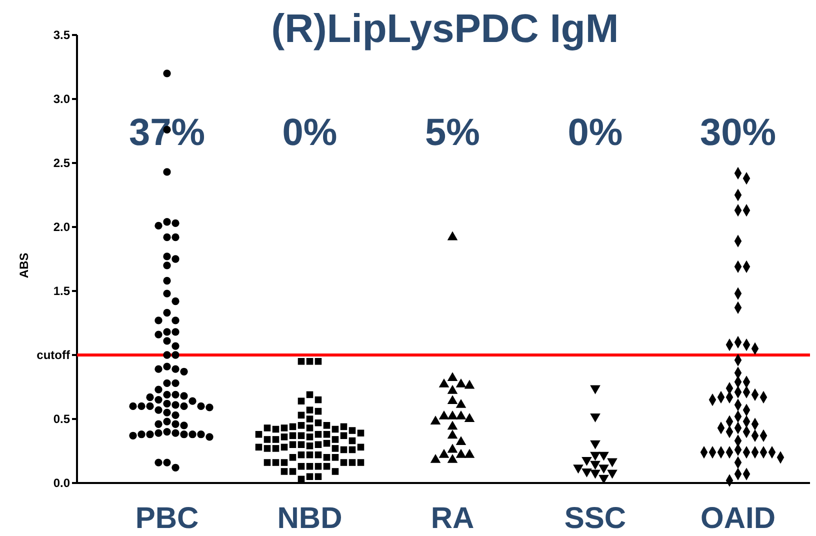 The height and width of the screenshot is (536, 816). Describe the element at coordinates (61, 163) in the screenshot. I see `y-tick-label: 2.5` at that location.